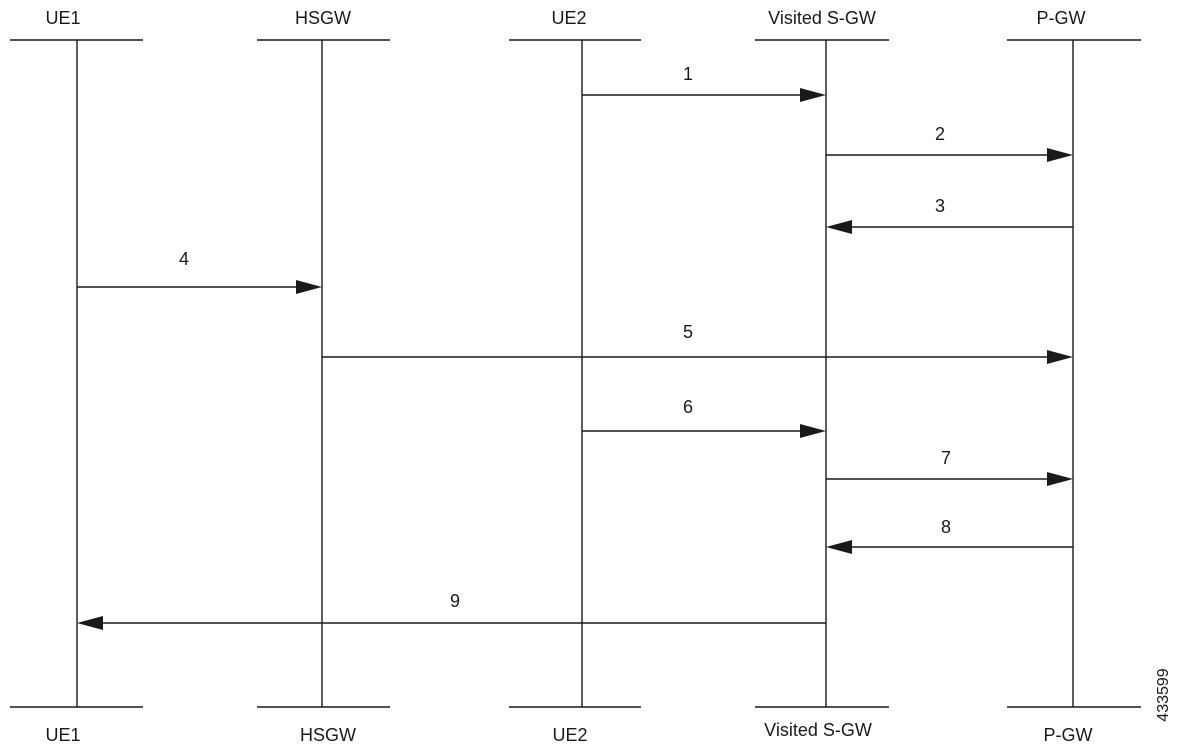  I want to click on participant-label-top-vsgw: Visited S-GW, so click(822, 18).